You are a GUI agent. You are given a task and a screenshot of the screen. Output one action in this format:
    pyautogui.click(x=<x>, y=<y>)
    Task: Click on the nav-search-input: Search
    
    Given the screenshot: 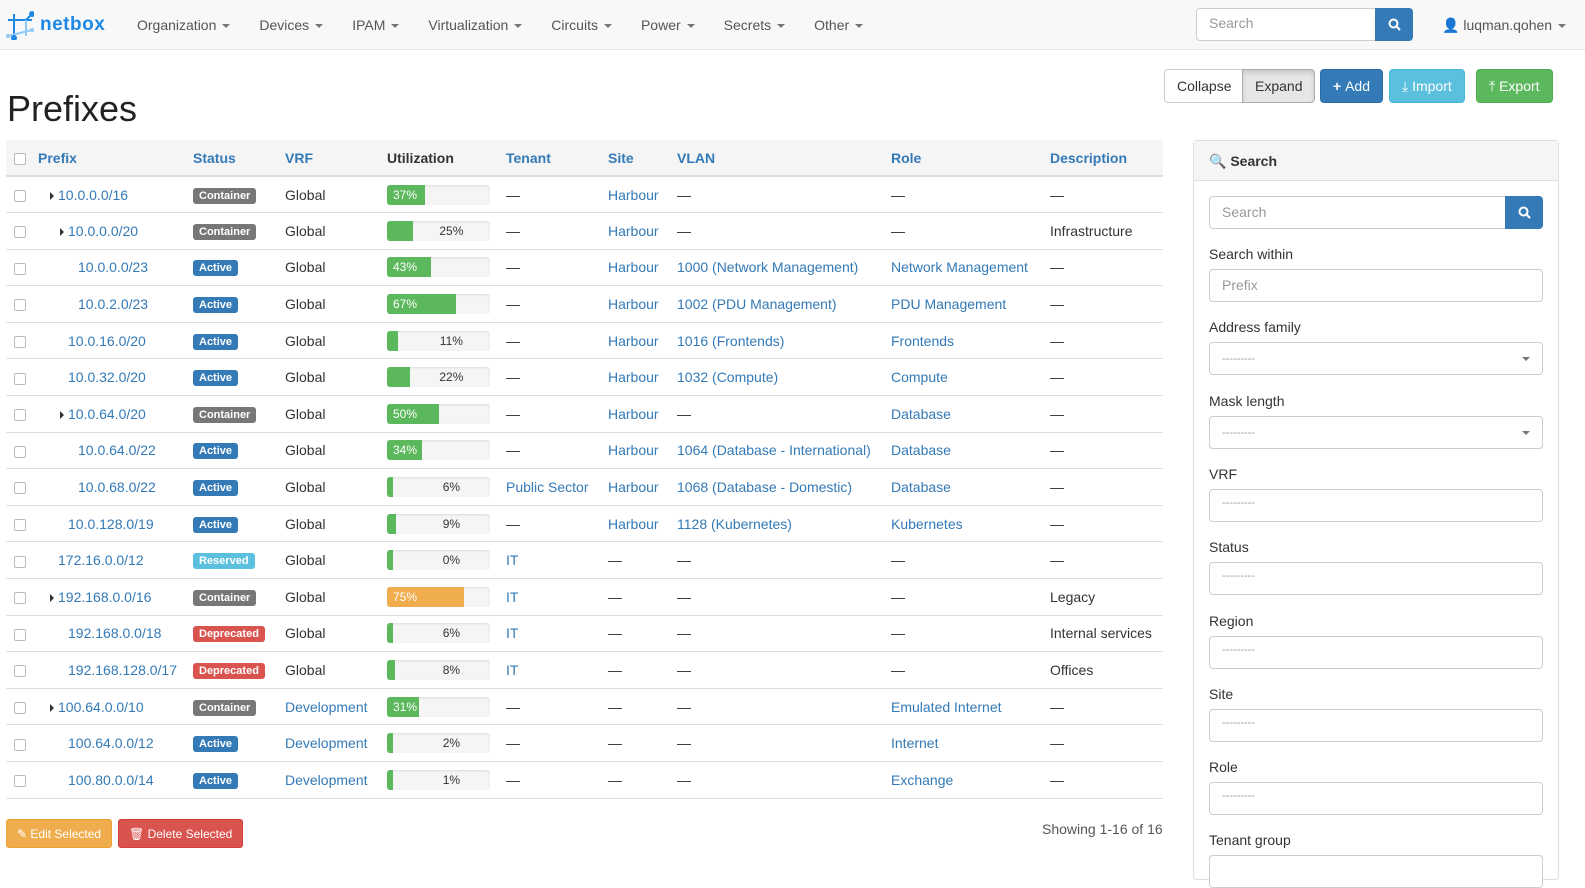 What is the action you would take?
    pyautogui.click(x=1286, y=24)
    